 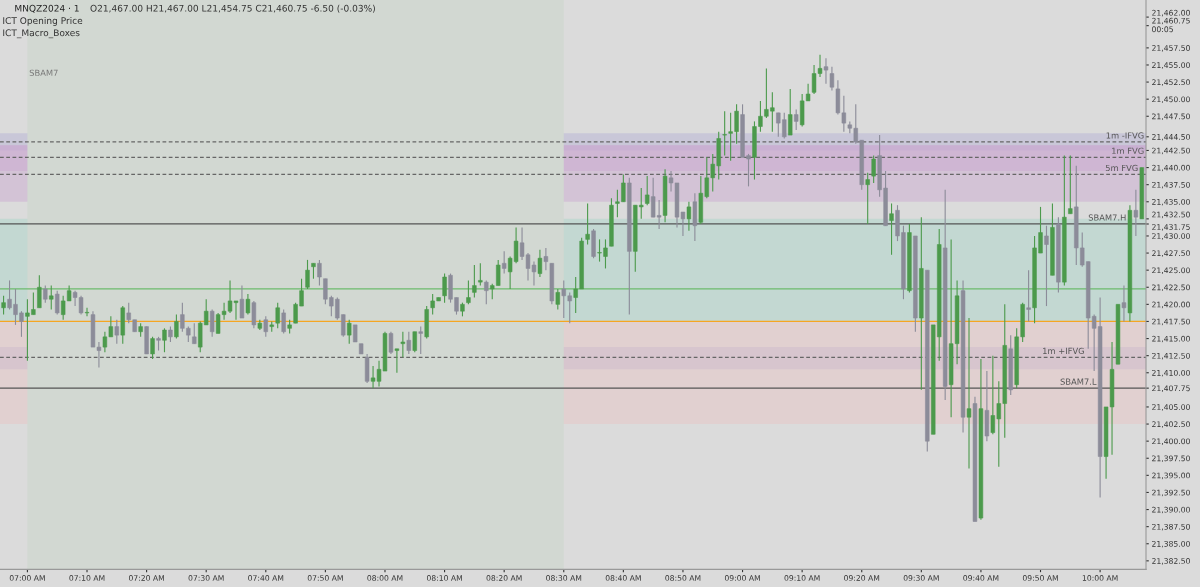 What do you see at coordinates (1107, 217) in the screenshot?
I see `ref-line-label: SBAM7.H` at bounding box center [1107, 217].